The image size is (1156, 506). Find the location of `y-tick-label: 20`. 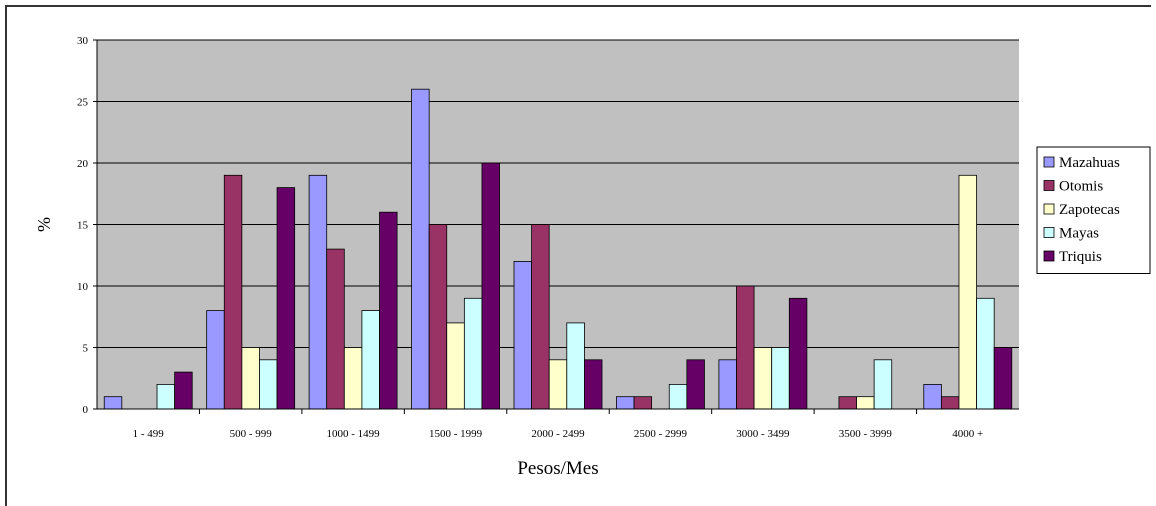

y-tick-label: 20 is located at coordinates (83, 164).